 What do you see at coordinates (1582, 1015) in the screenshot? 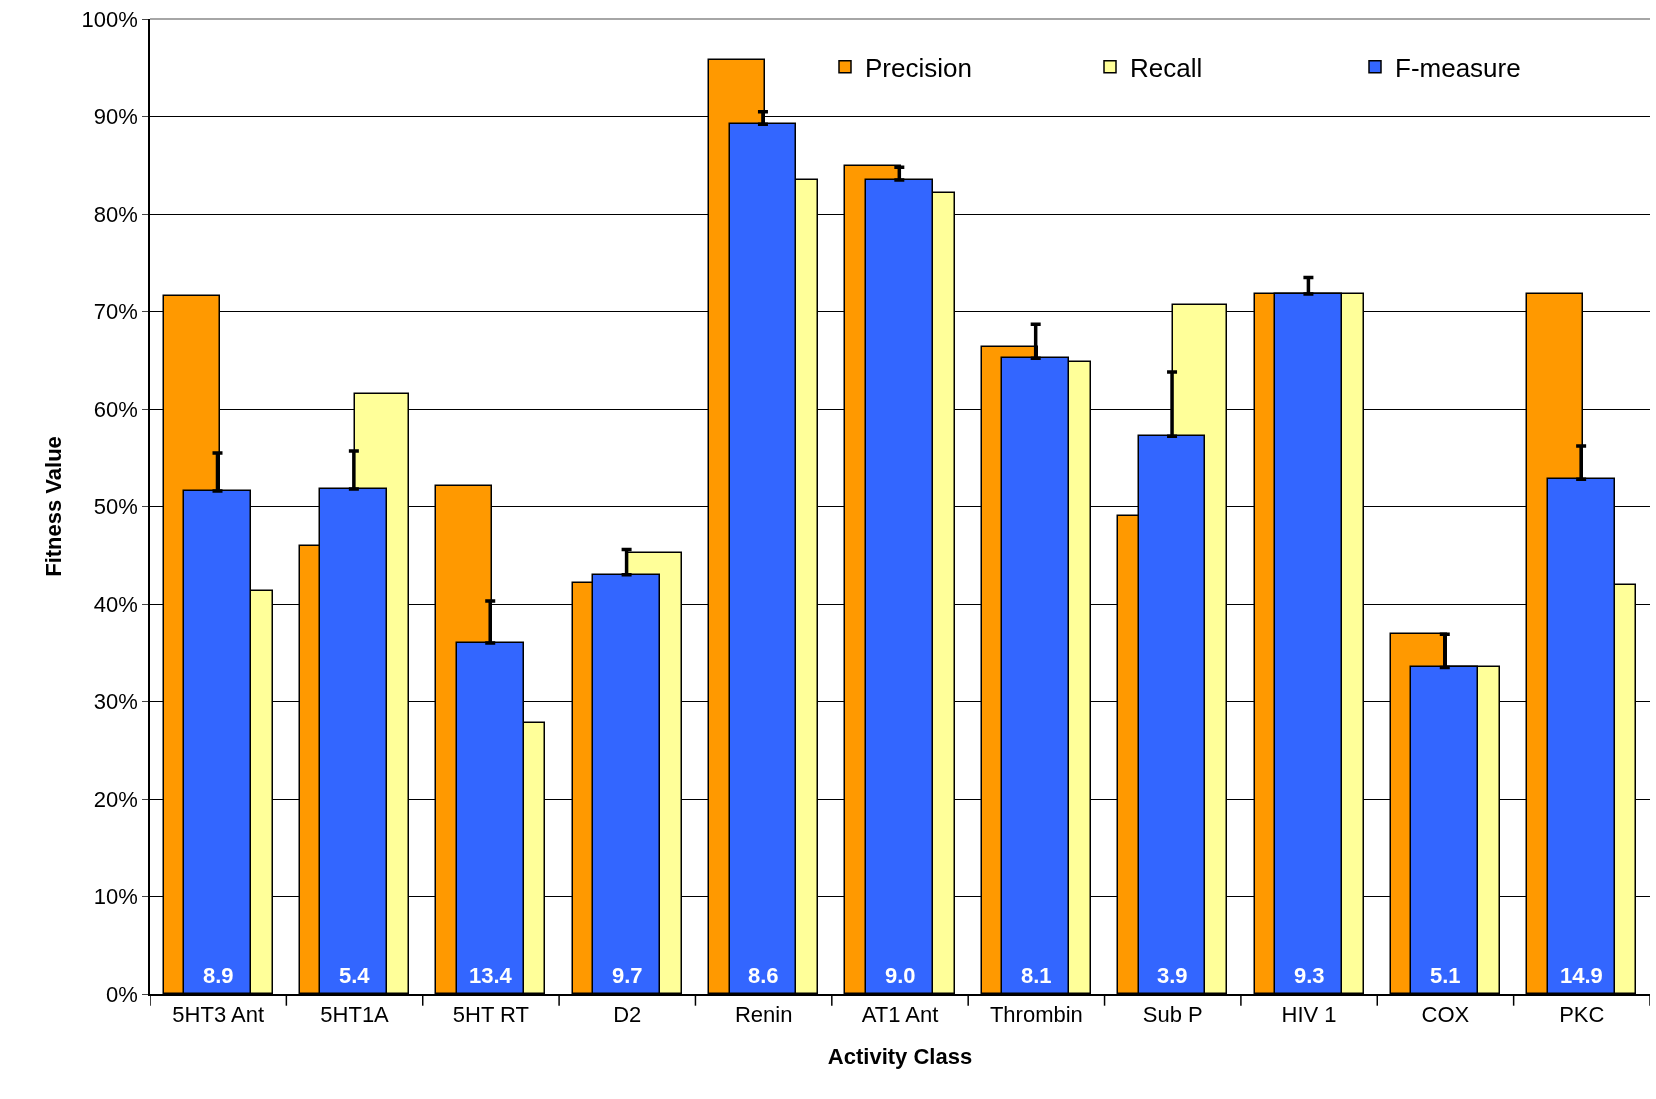
I see `x-tick-label: PKC` at bounding box center [1582, 1015].